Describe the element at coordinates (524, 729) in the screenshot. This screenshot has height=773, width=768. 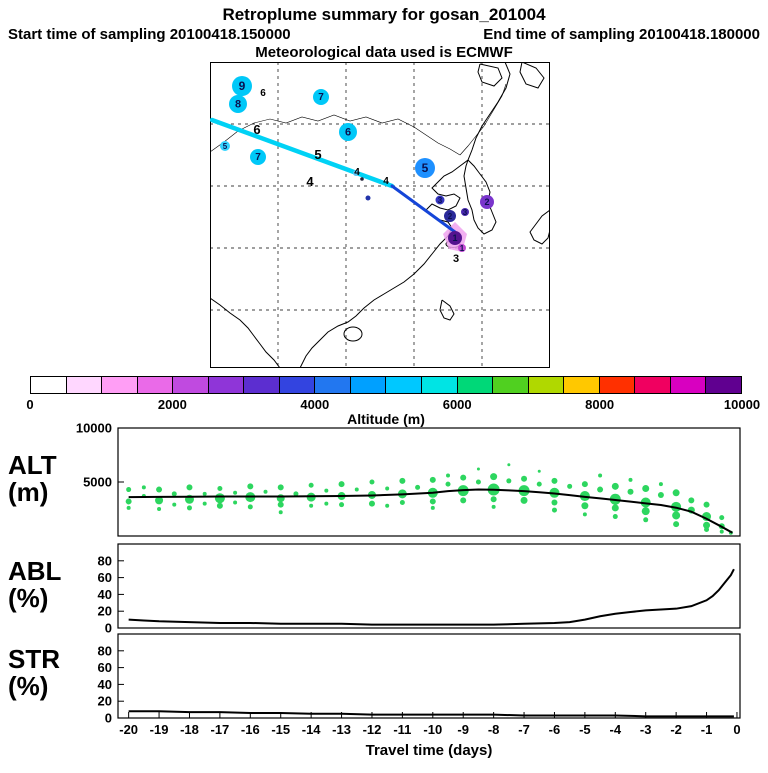
I see `xtick-label: -7` at that location.